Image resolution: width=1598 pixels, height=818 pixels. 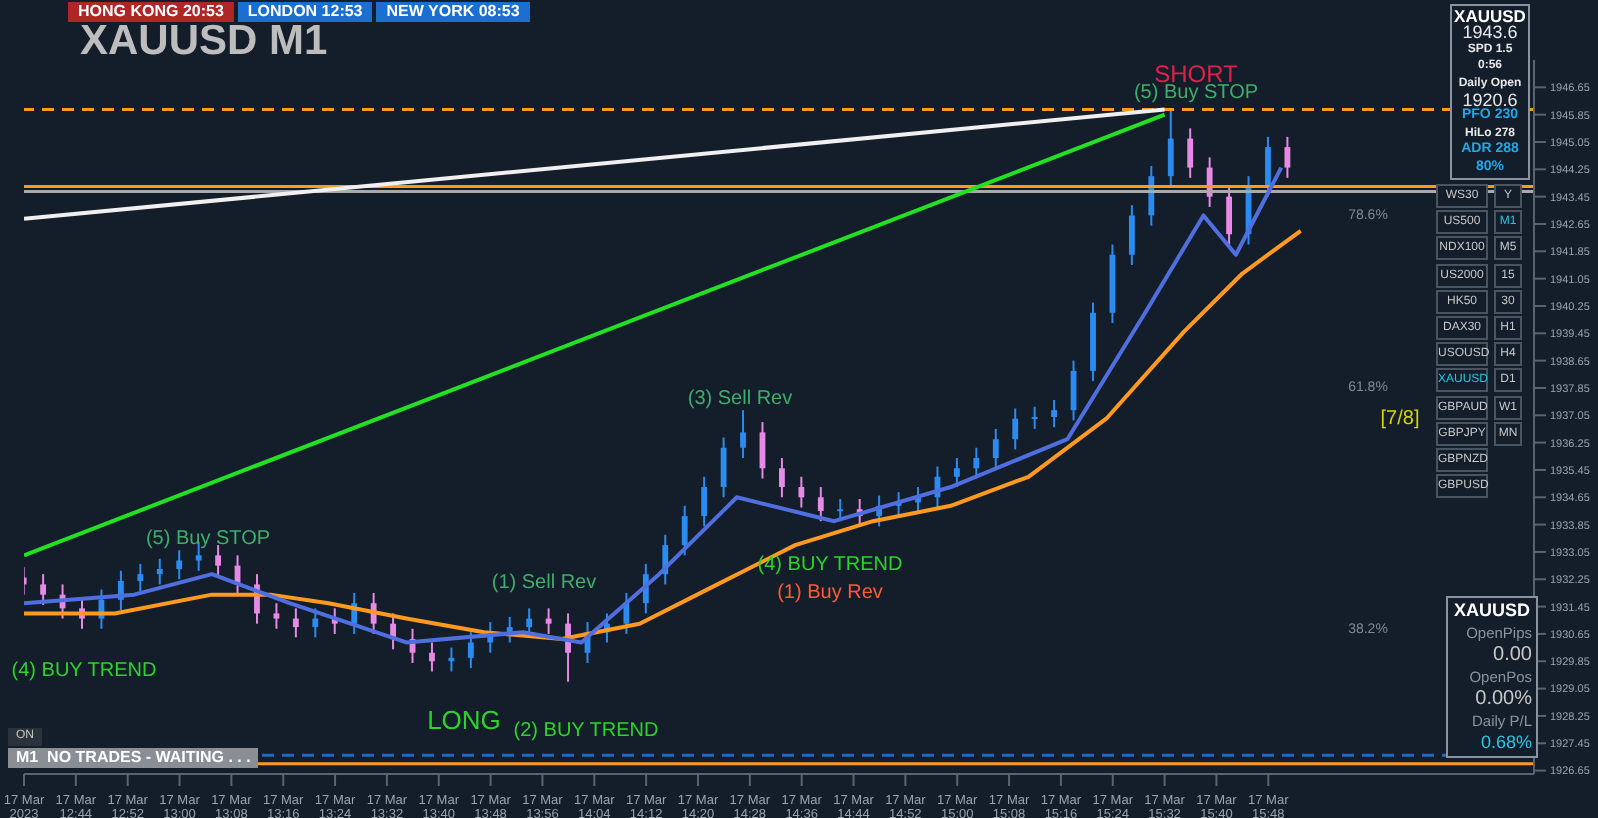 What do you see at coordinates (1502, 699) in the screenshot?
I see `annotation: 0.00%` at bounding box center [1502, 699].